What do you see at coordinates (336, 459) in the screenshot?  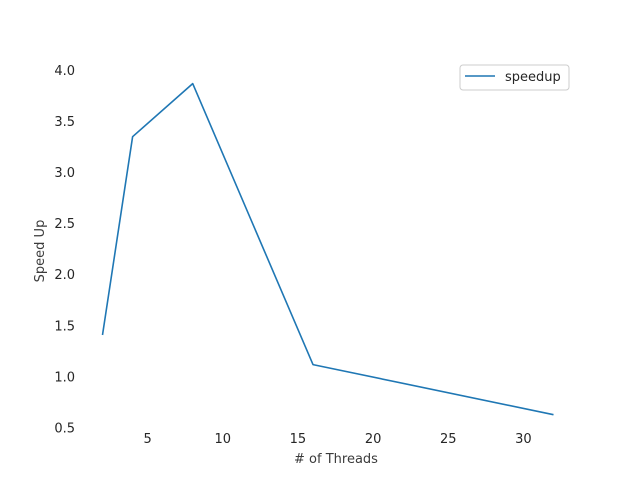 I see `x-axis-label: # of Threads` at bounding box center [336, 459].